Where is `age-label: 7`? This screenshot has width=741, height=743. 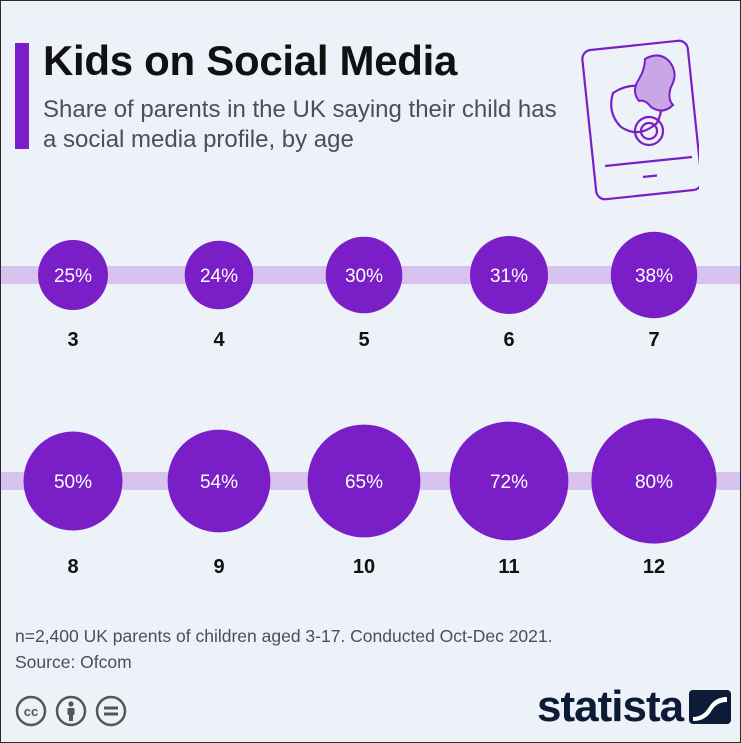 age-label: 7 is located at coordinates (653, 340).